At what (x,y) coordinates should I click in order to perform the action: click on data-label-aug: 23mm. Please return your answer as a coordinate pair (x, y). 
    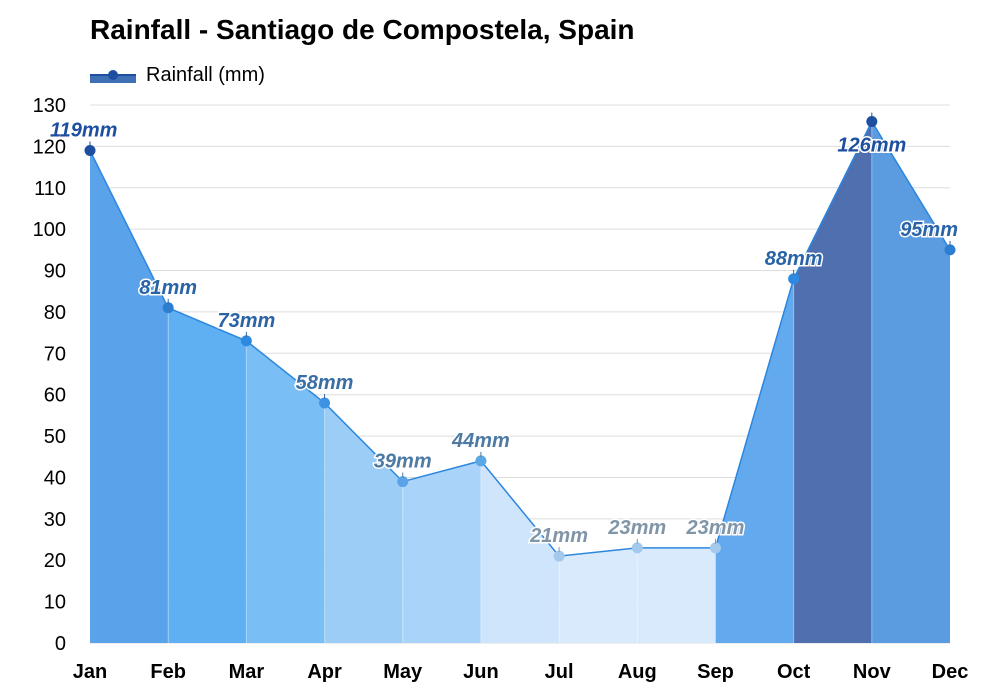
    Looking at the image, I should click on (636, 528).